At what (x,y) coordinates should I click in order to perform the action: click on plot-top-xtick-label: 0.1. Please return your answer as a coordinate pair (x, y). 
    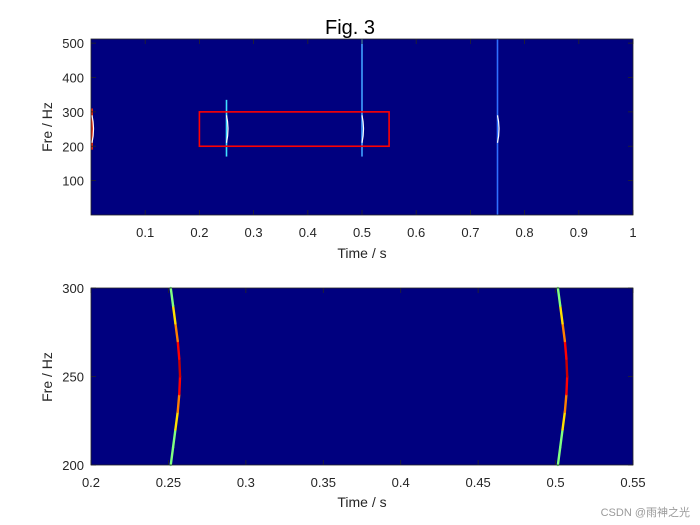
    Looking at the image, I should click on (145, 232).